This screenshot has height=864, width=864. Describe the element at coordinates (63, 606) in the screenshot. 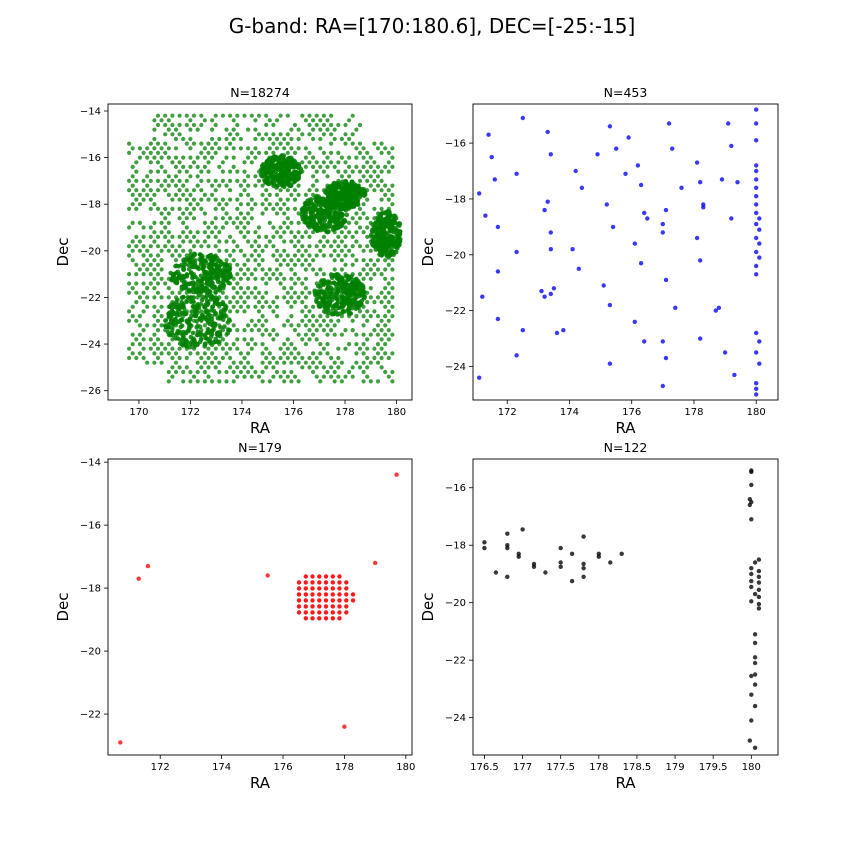

I see `y-axis-label: Dec` at that location.